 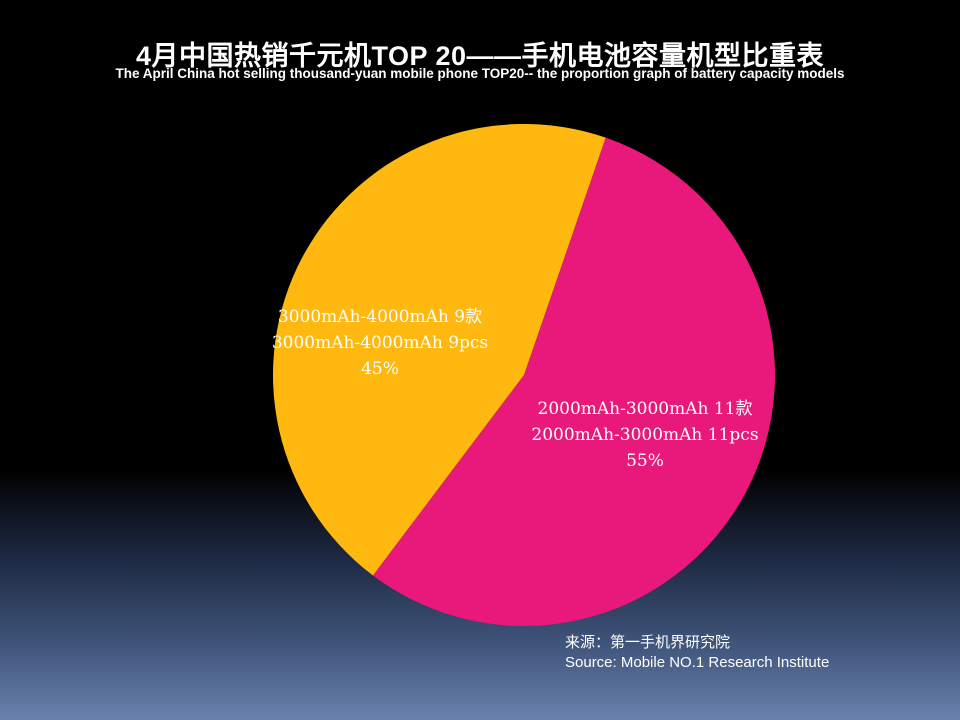 What do you see at coordinates (645, 461) in the screenshot?
I see `slice-percent: 55%` at bounding box center [645, 461].